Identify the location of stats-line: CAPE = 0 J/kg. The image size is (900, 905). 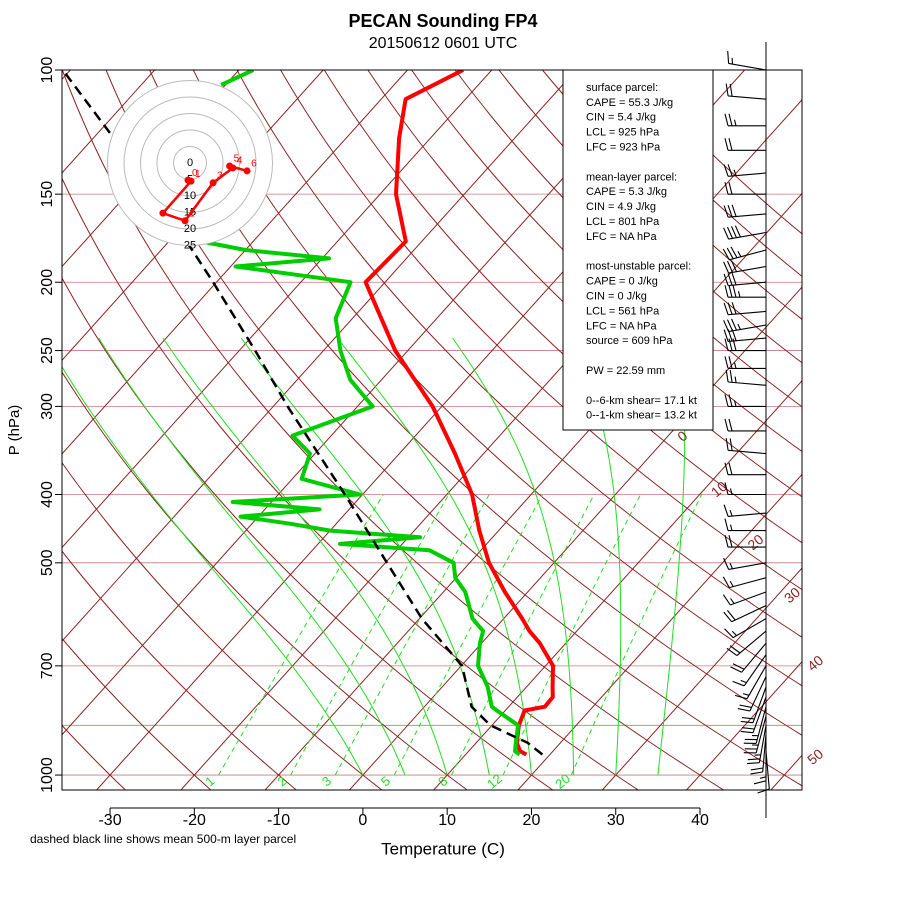
(622, 282).